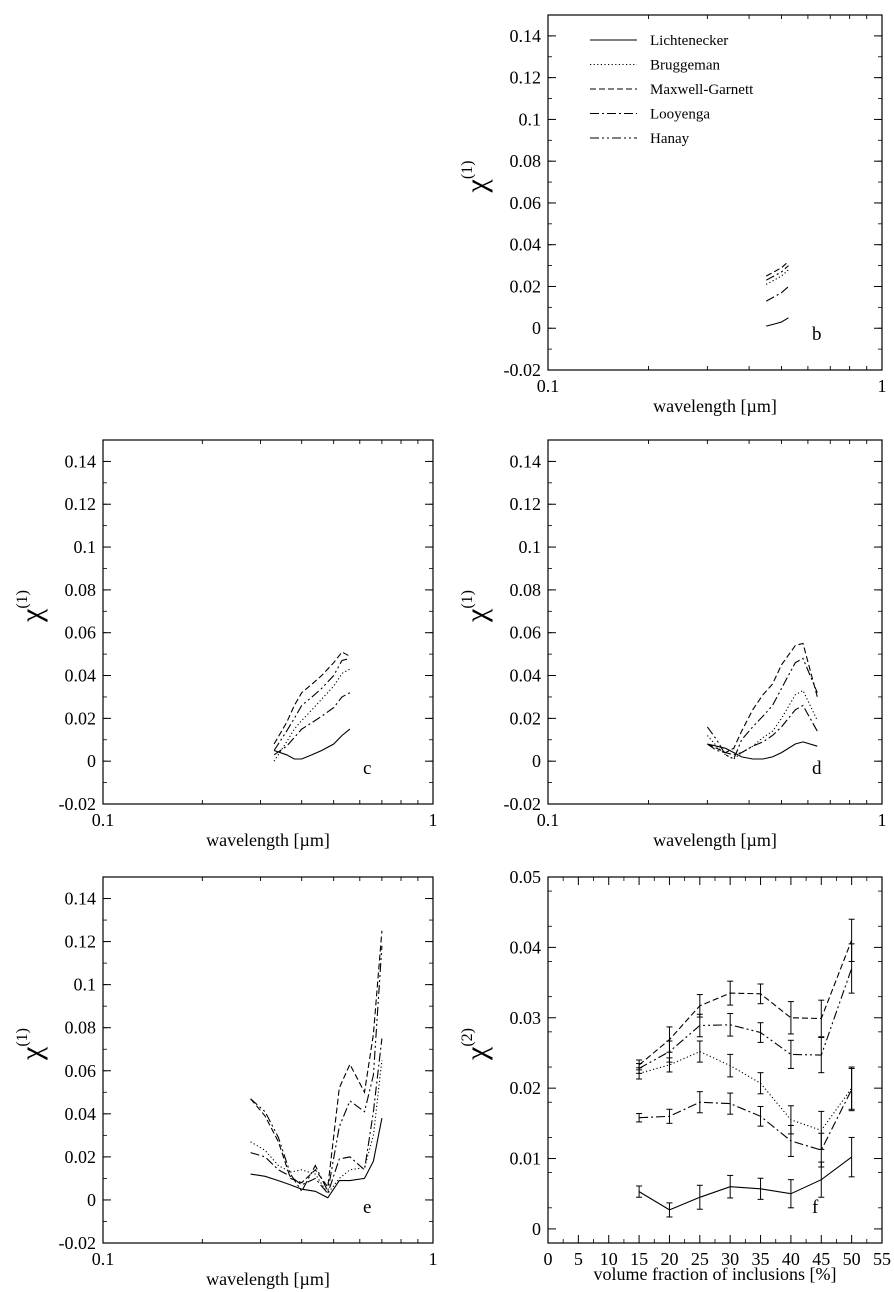 The image size is (894, 1292). I want to click on panel-label: f, so click(815, 1207).